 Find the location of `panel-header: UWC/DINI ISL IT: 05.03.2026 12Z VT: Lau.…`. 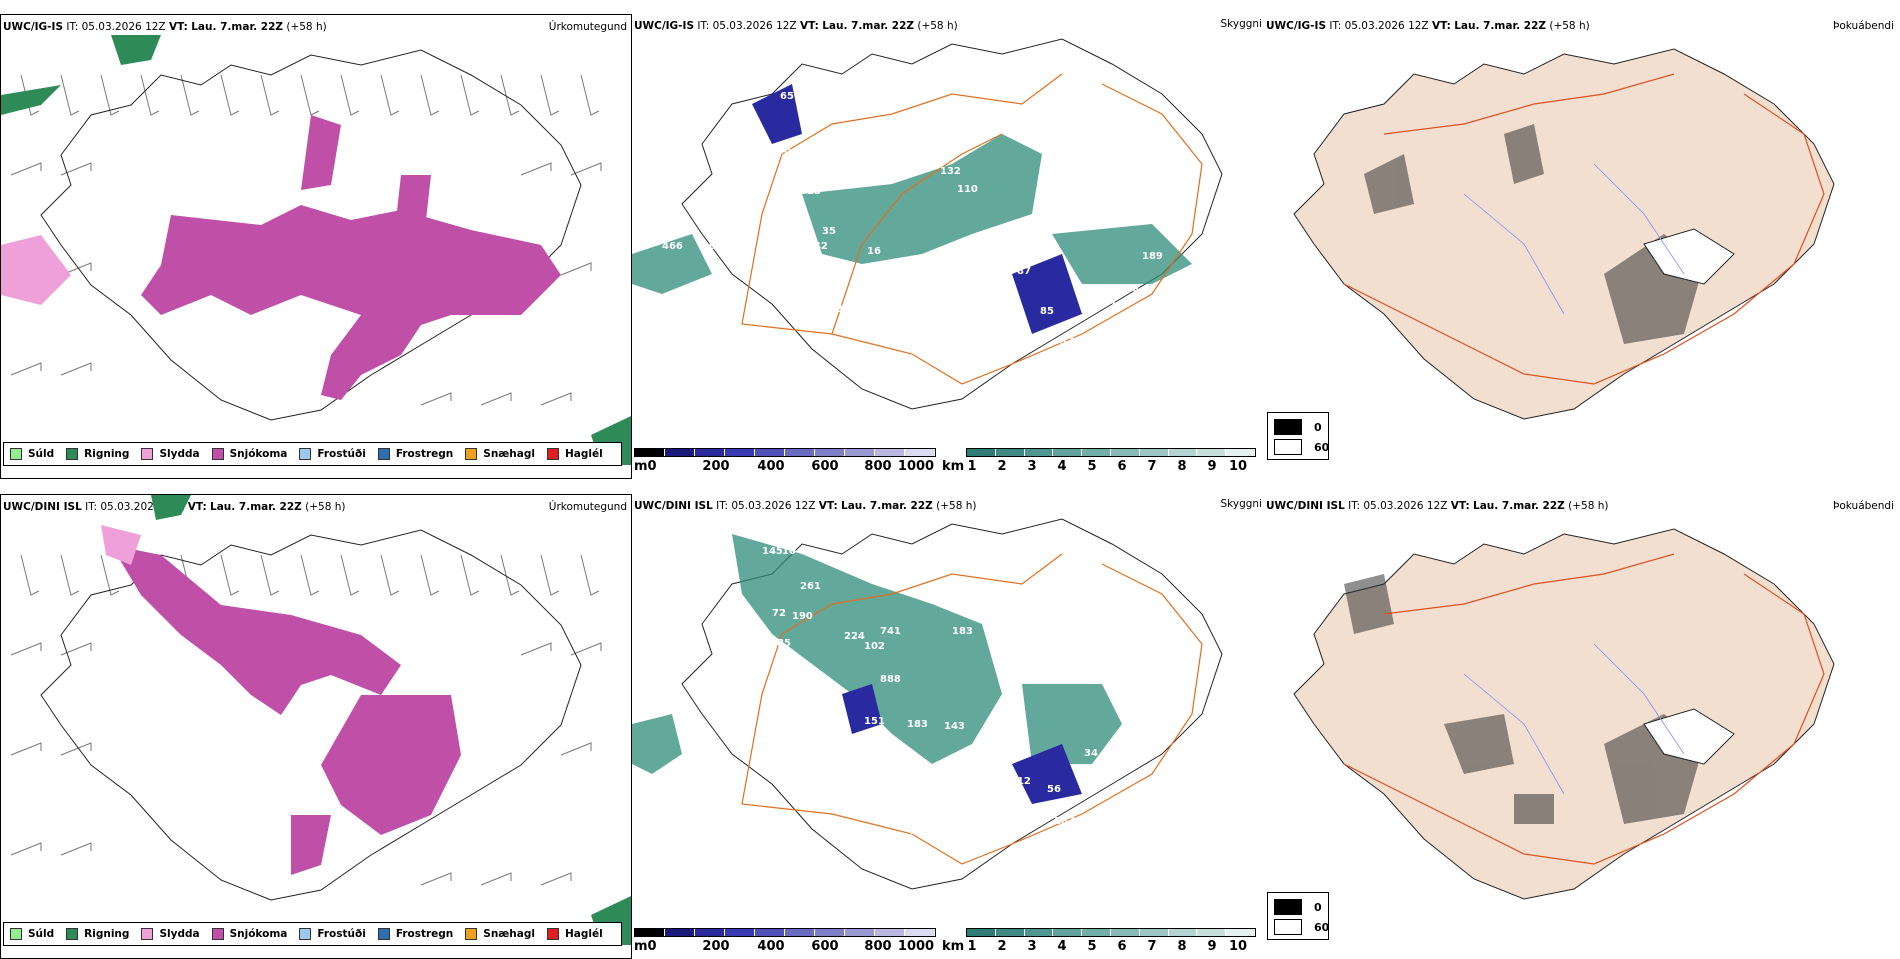

panel-header: UWC/DINI ISL IT: 05.03.2026 12Z VT: Lau.… is located at coordinates (1437, 506).